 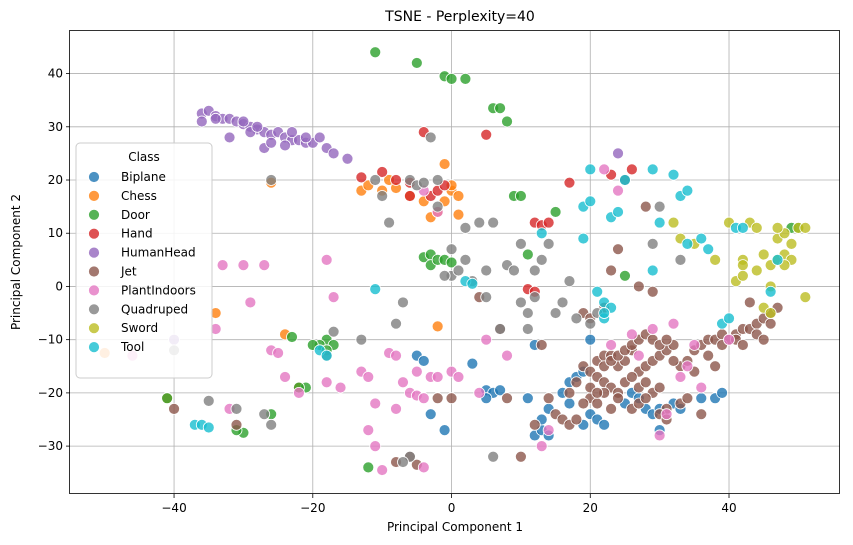 I want to click on legend-label: Quadruped, so click(x=154, y=309).